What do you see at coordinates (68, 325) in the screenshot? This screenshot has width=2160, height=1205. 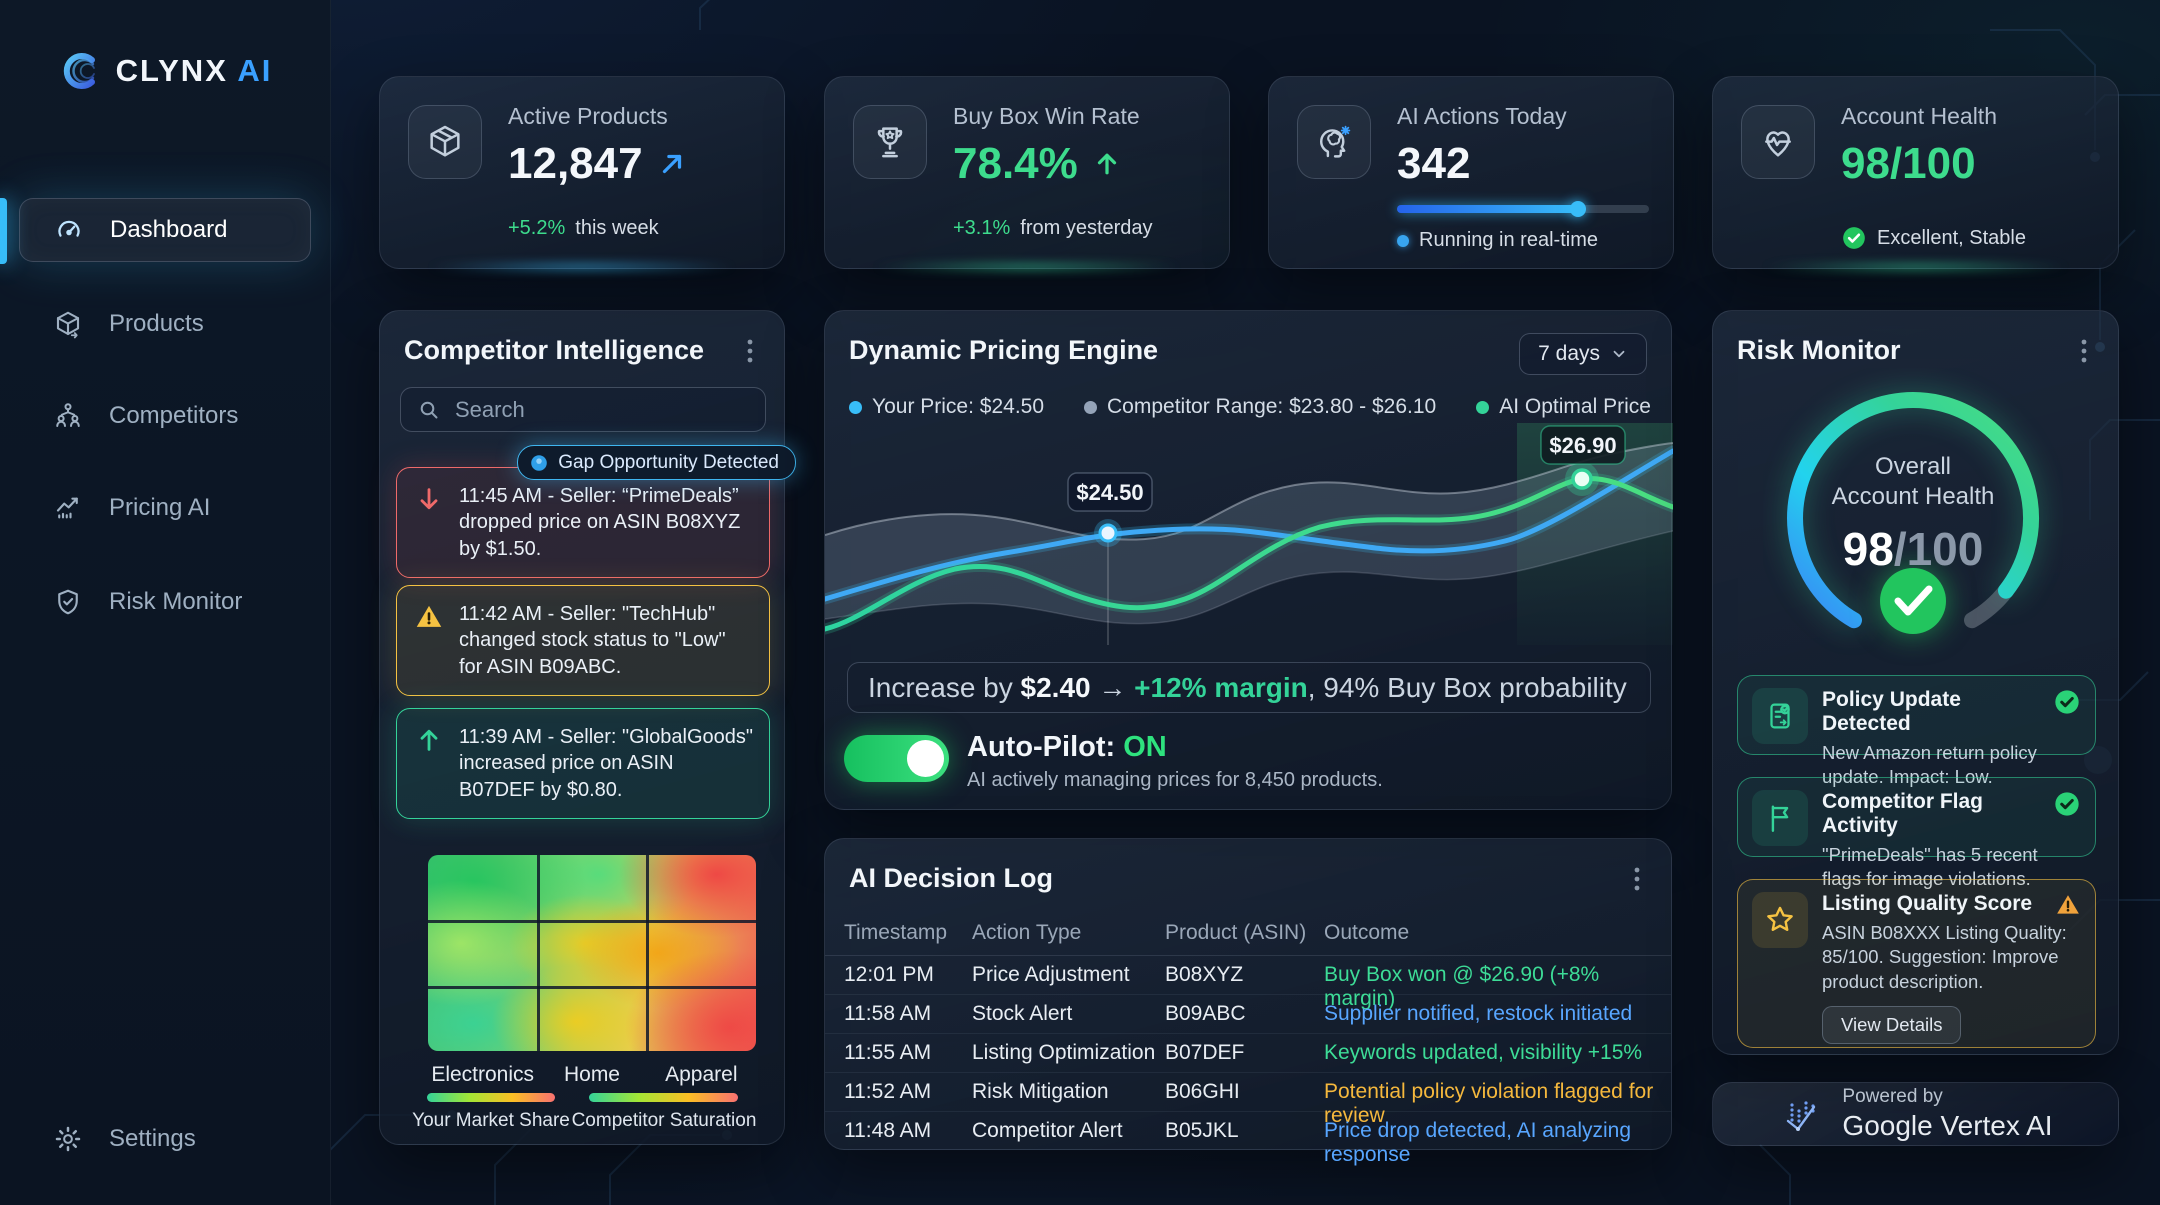 I see `box-icon` at bounding box center [68, 325].